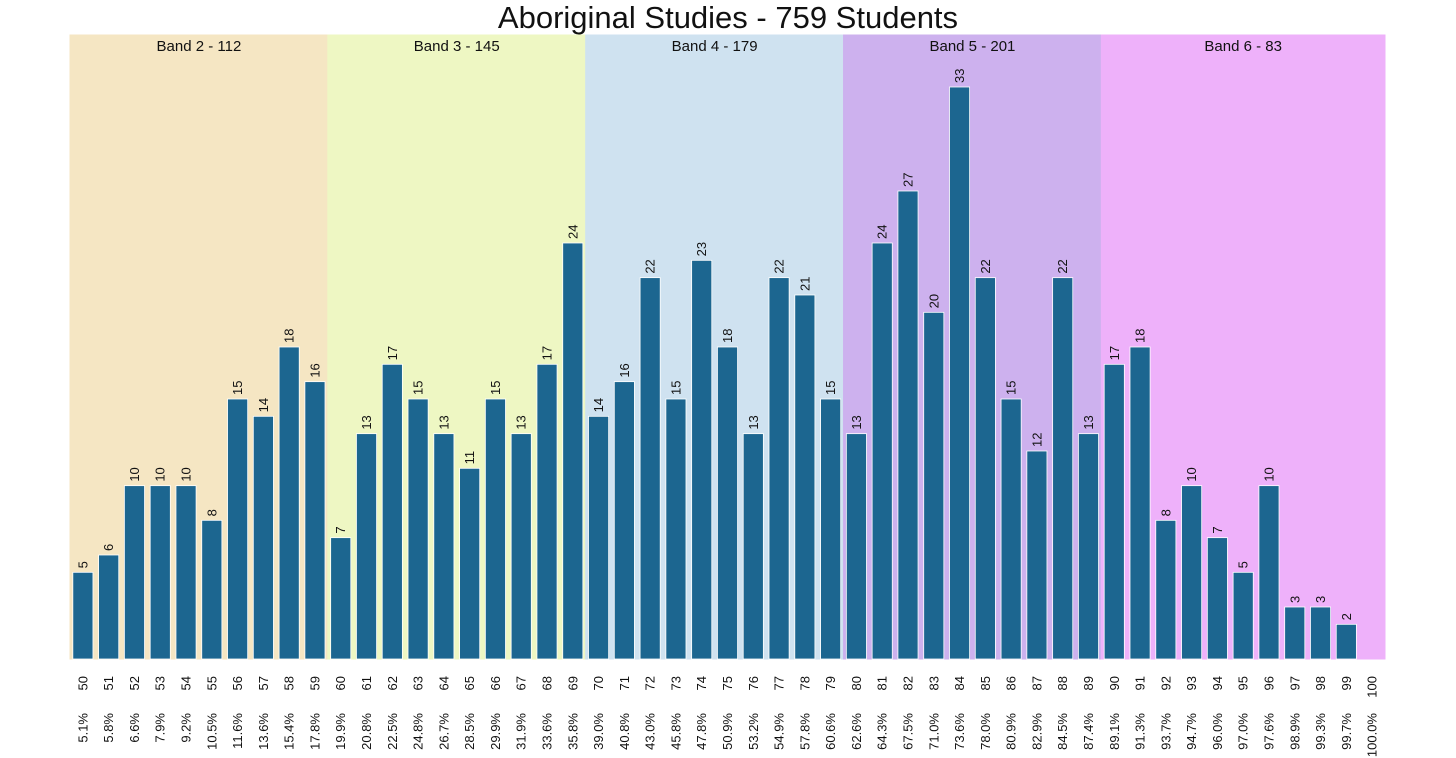 This screenshot has height=758, width=1456. Describe the element at coordinates (521, 683) in the screenshot. I see `x-tick-label: 67` at that location.